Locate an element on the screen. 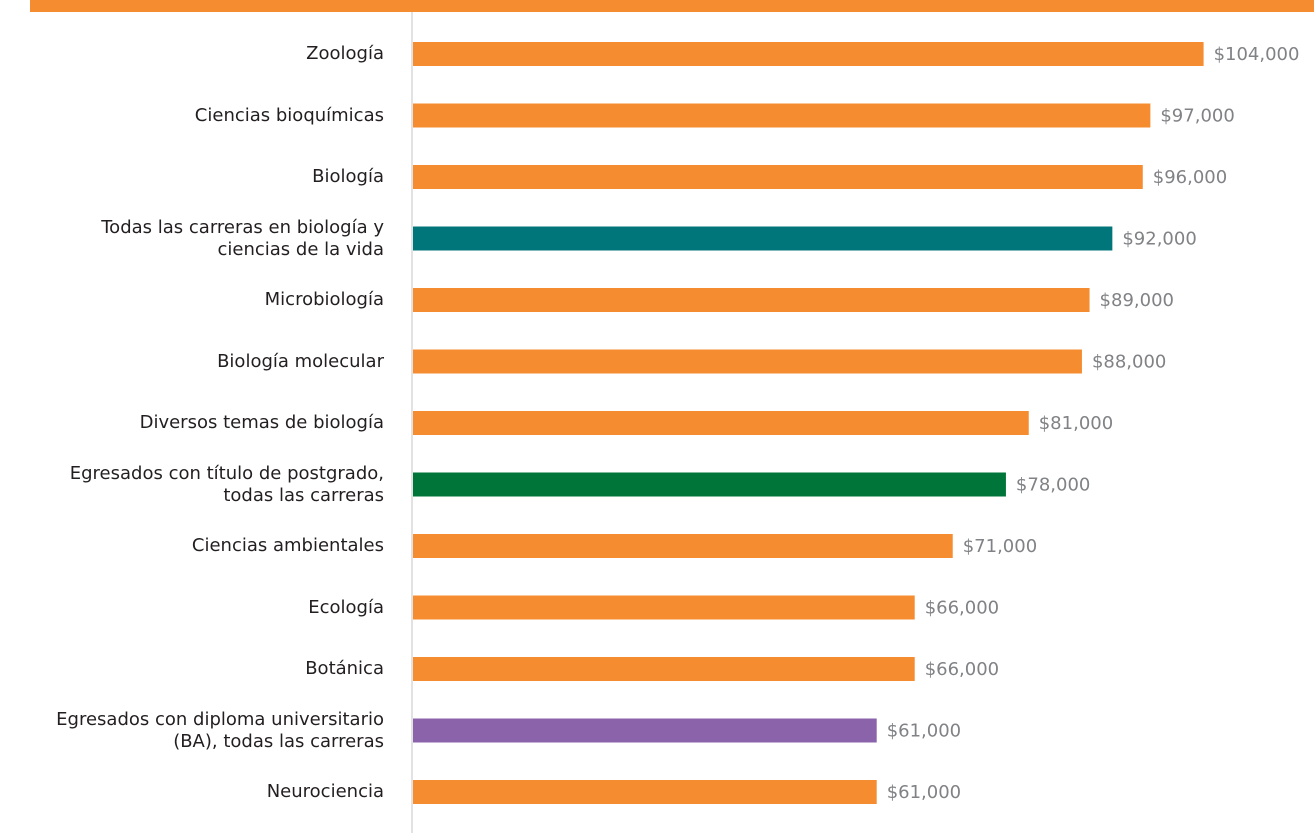  category-label: Ecología is located at coordinates (346, 607).